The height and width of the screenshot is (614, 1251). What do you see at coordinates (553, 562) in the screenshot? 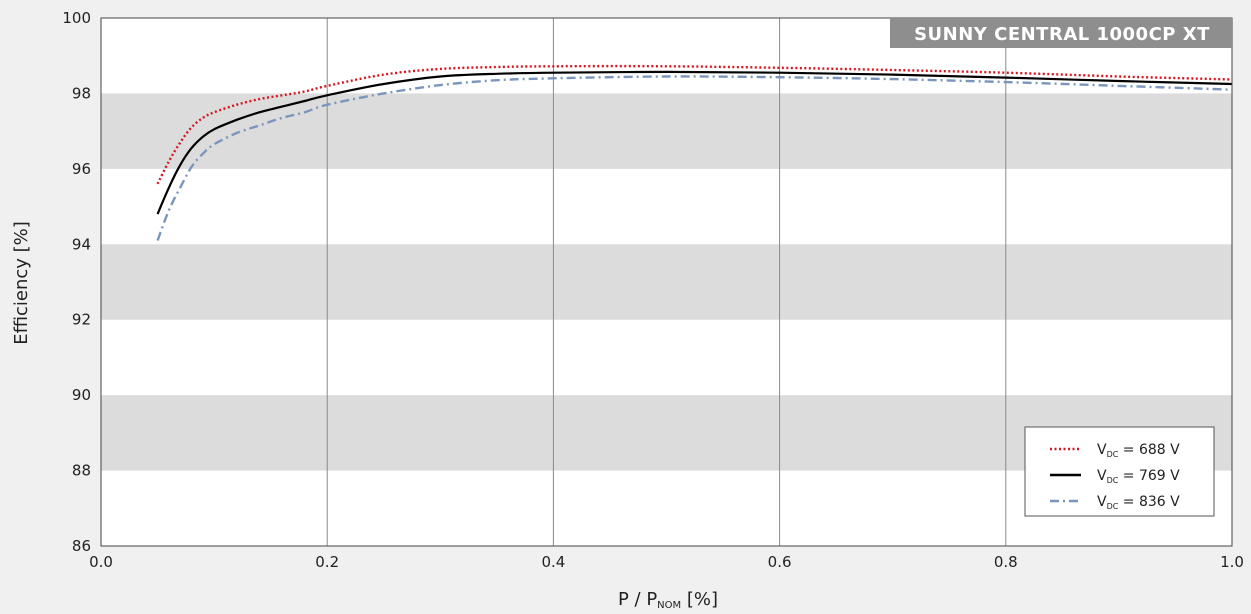
I see `x-tick-label: 0.4` at bounding box center [553, 562].